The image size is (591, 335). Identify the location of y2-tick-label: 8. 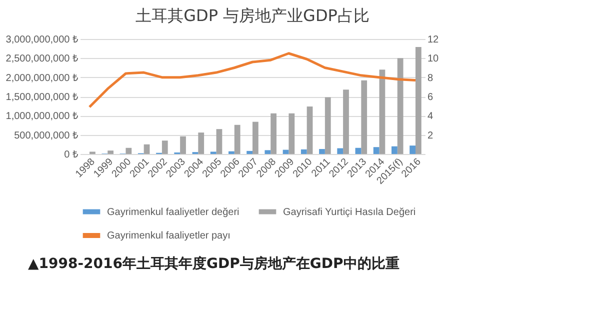
(431, 78).